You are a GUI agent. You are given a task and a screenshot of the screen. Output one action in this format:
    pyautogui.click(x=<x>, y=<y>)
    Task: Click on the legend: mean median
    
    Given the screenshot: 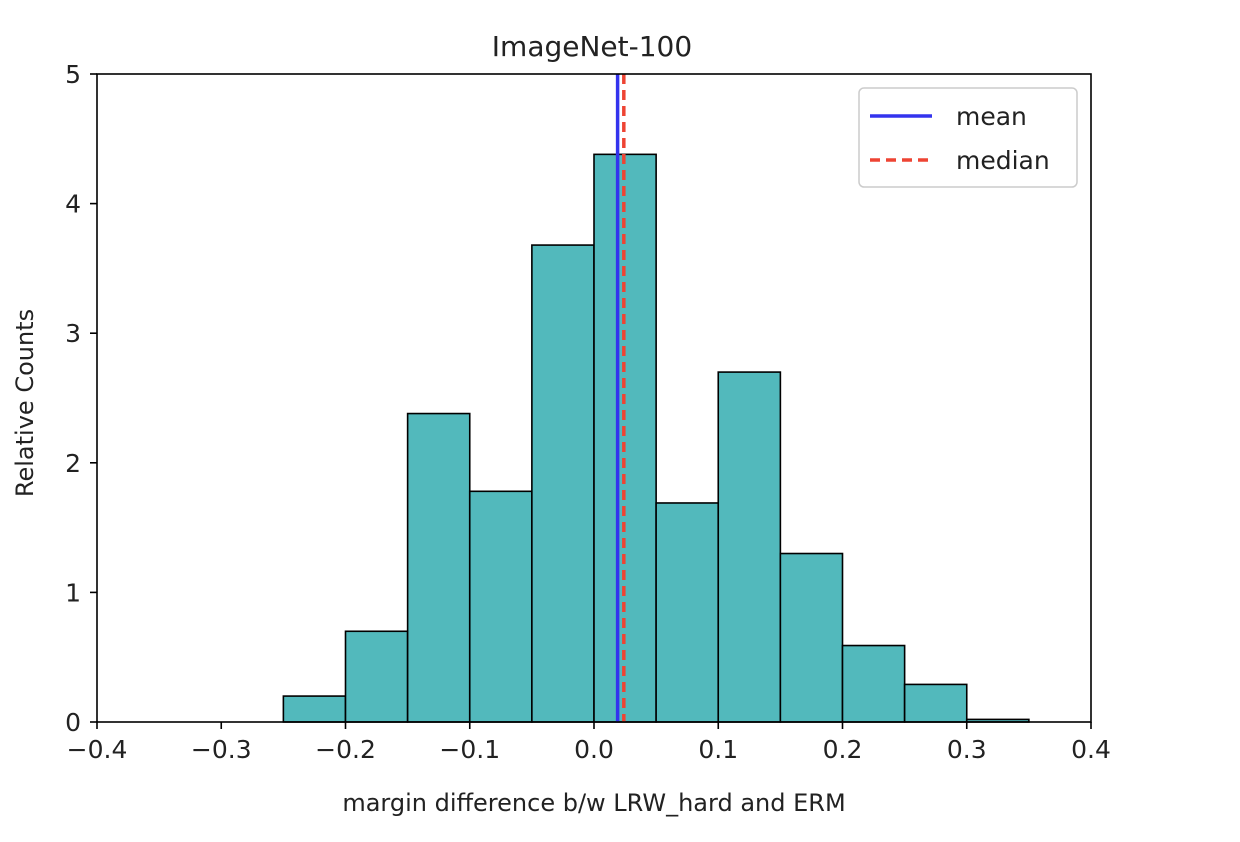 What is the action you would take?
    pyautogui.click(x=968, y=137)
    